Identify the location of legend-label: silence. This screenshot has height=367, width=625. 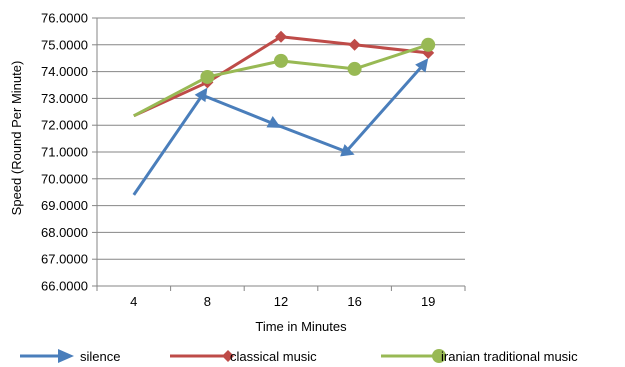
(100, 356).